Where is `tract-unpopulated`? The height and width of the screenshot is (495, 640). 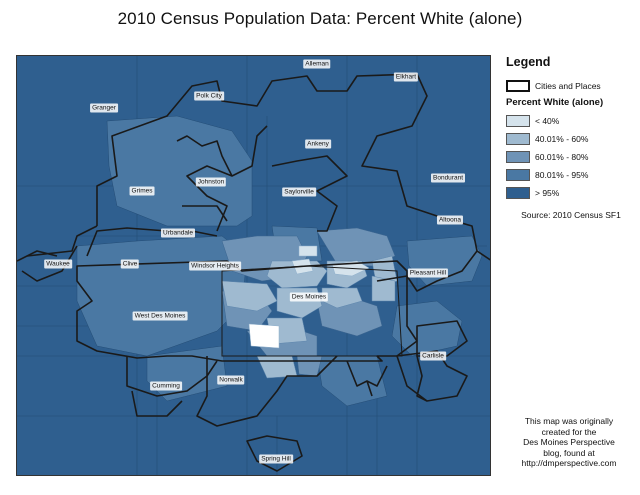 tract-unpopulated is located at coordinates (264, 336).